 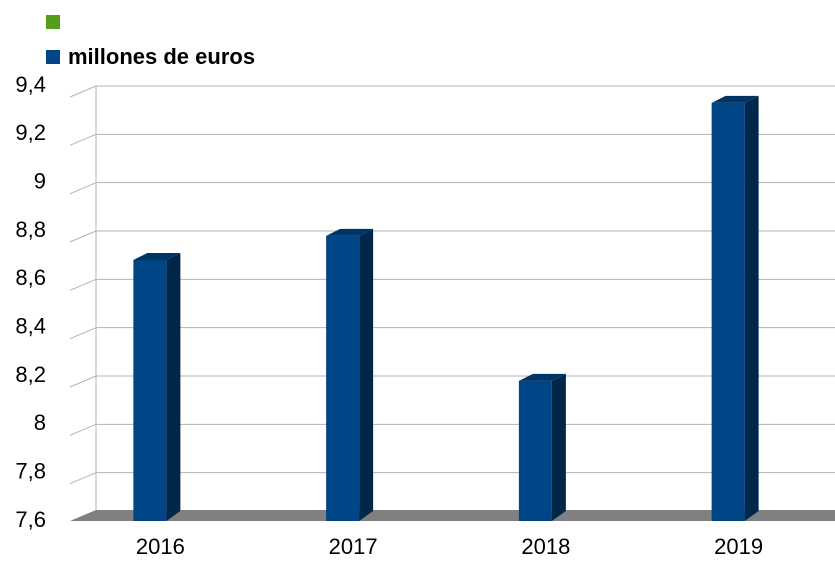 I want to click on y-tick-label: 9,2, so click(x=30, y=132).